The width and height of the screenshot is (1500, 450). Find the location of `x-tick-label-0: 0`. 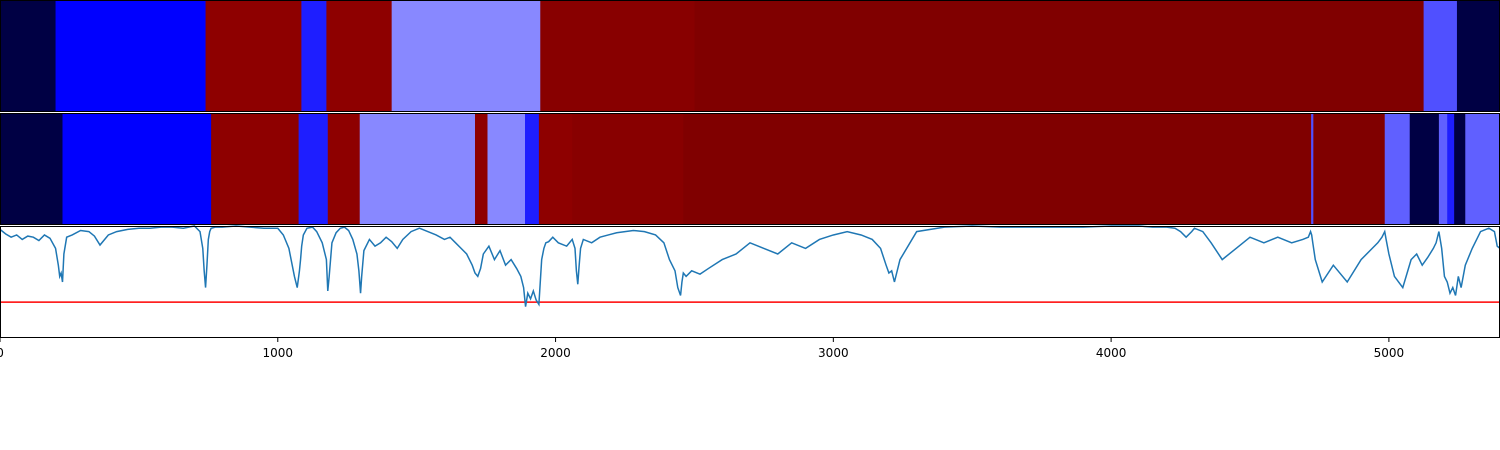

x-tick-label-0: 0 is located at coordinates (2, 353).